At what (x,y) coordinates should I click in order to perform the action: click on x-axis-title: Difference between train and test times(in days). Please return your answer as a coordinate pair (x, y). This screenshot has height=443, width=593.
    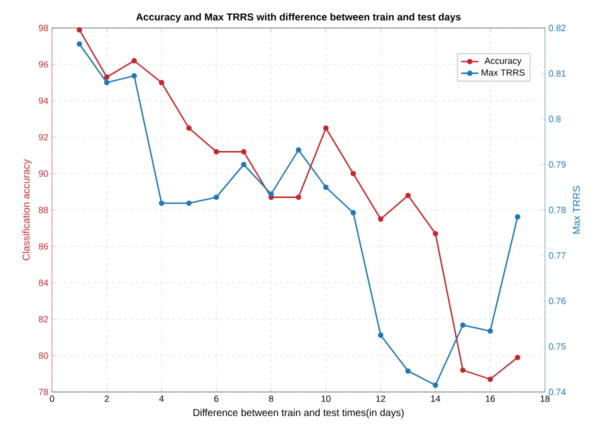
    Looking at the image, I should click on (299, 413).